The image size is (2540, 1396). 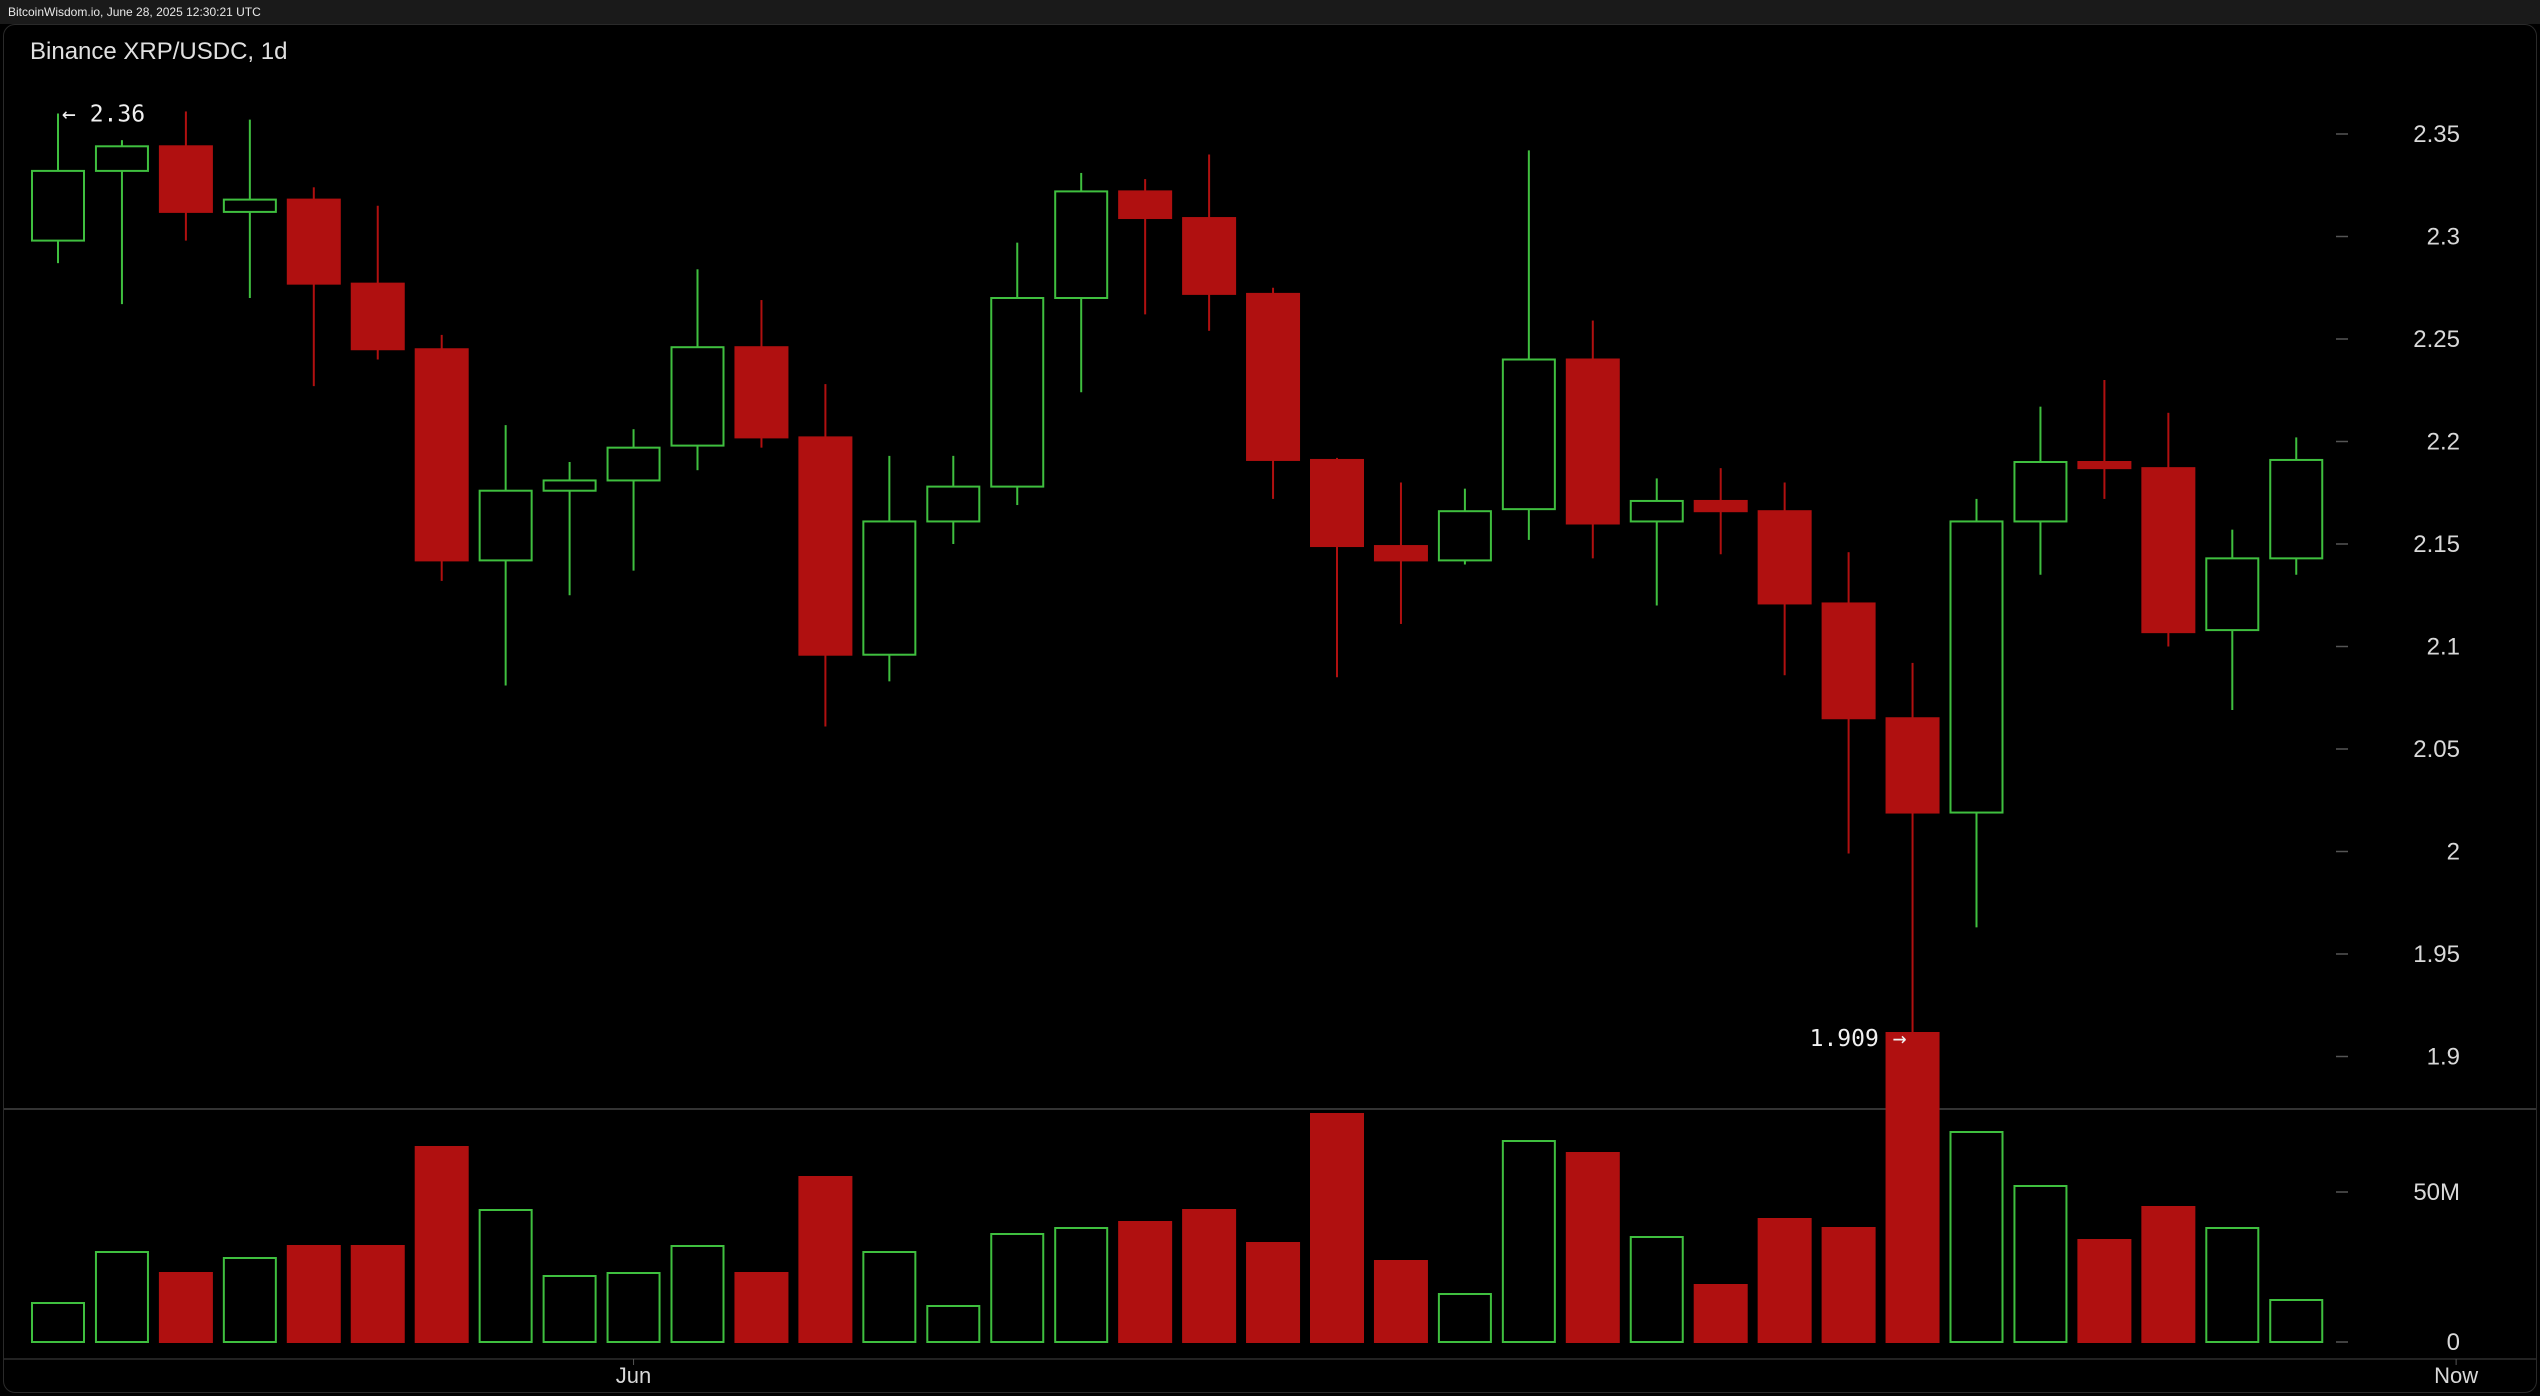 What do you see at coordinates (2453, 852) in the screenshot?
I see `price-tick-label: 2` at bounding box center [2453, 852].